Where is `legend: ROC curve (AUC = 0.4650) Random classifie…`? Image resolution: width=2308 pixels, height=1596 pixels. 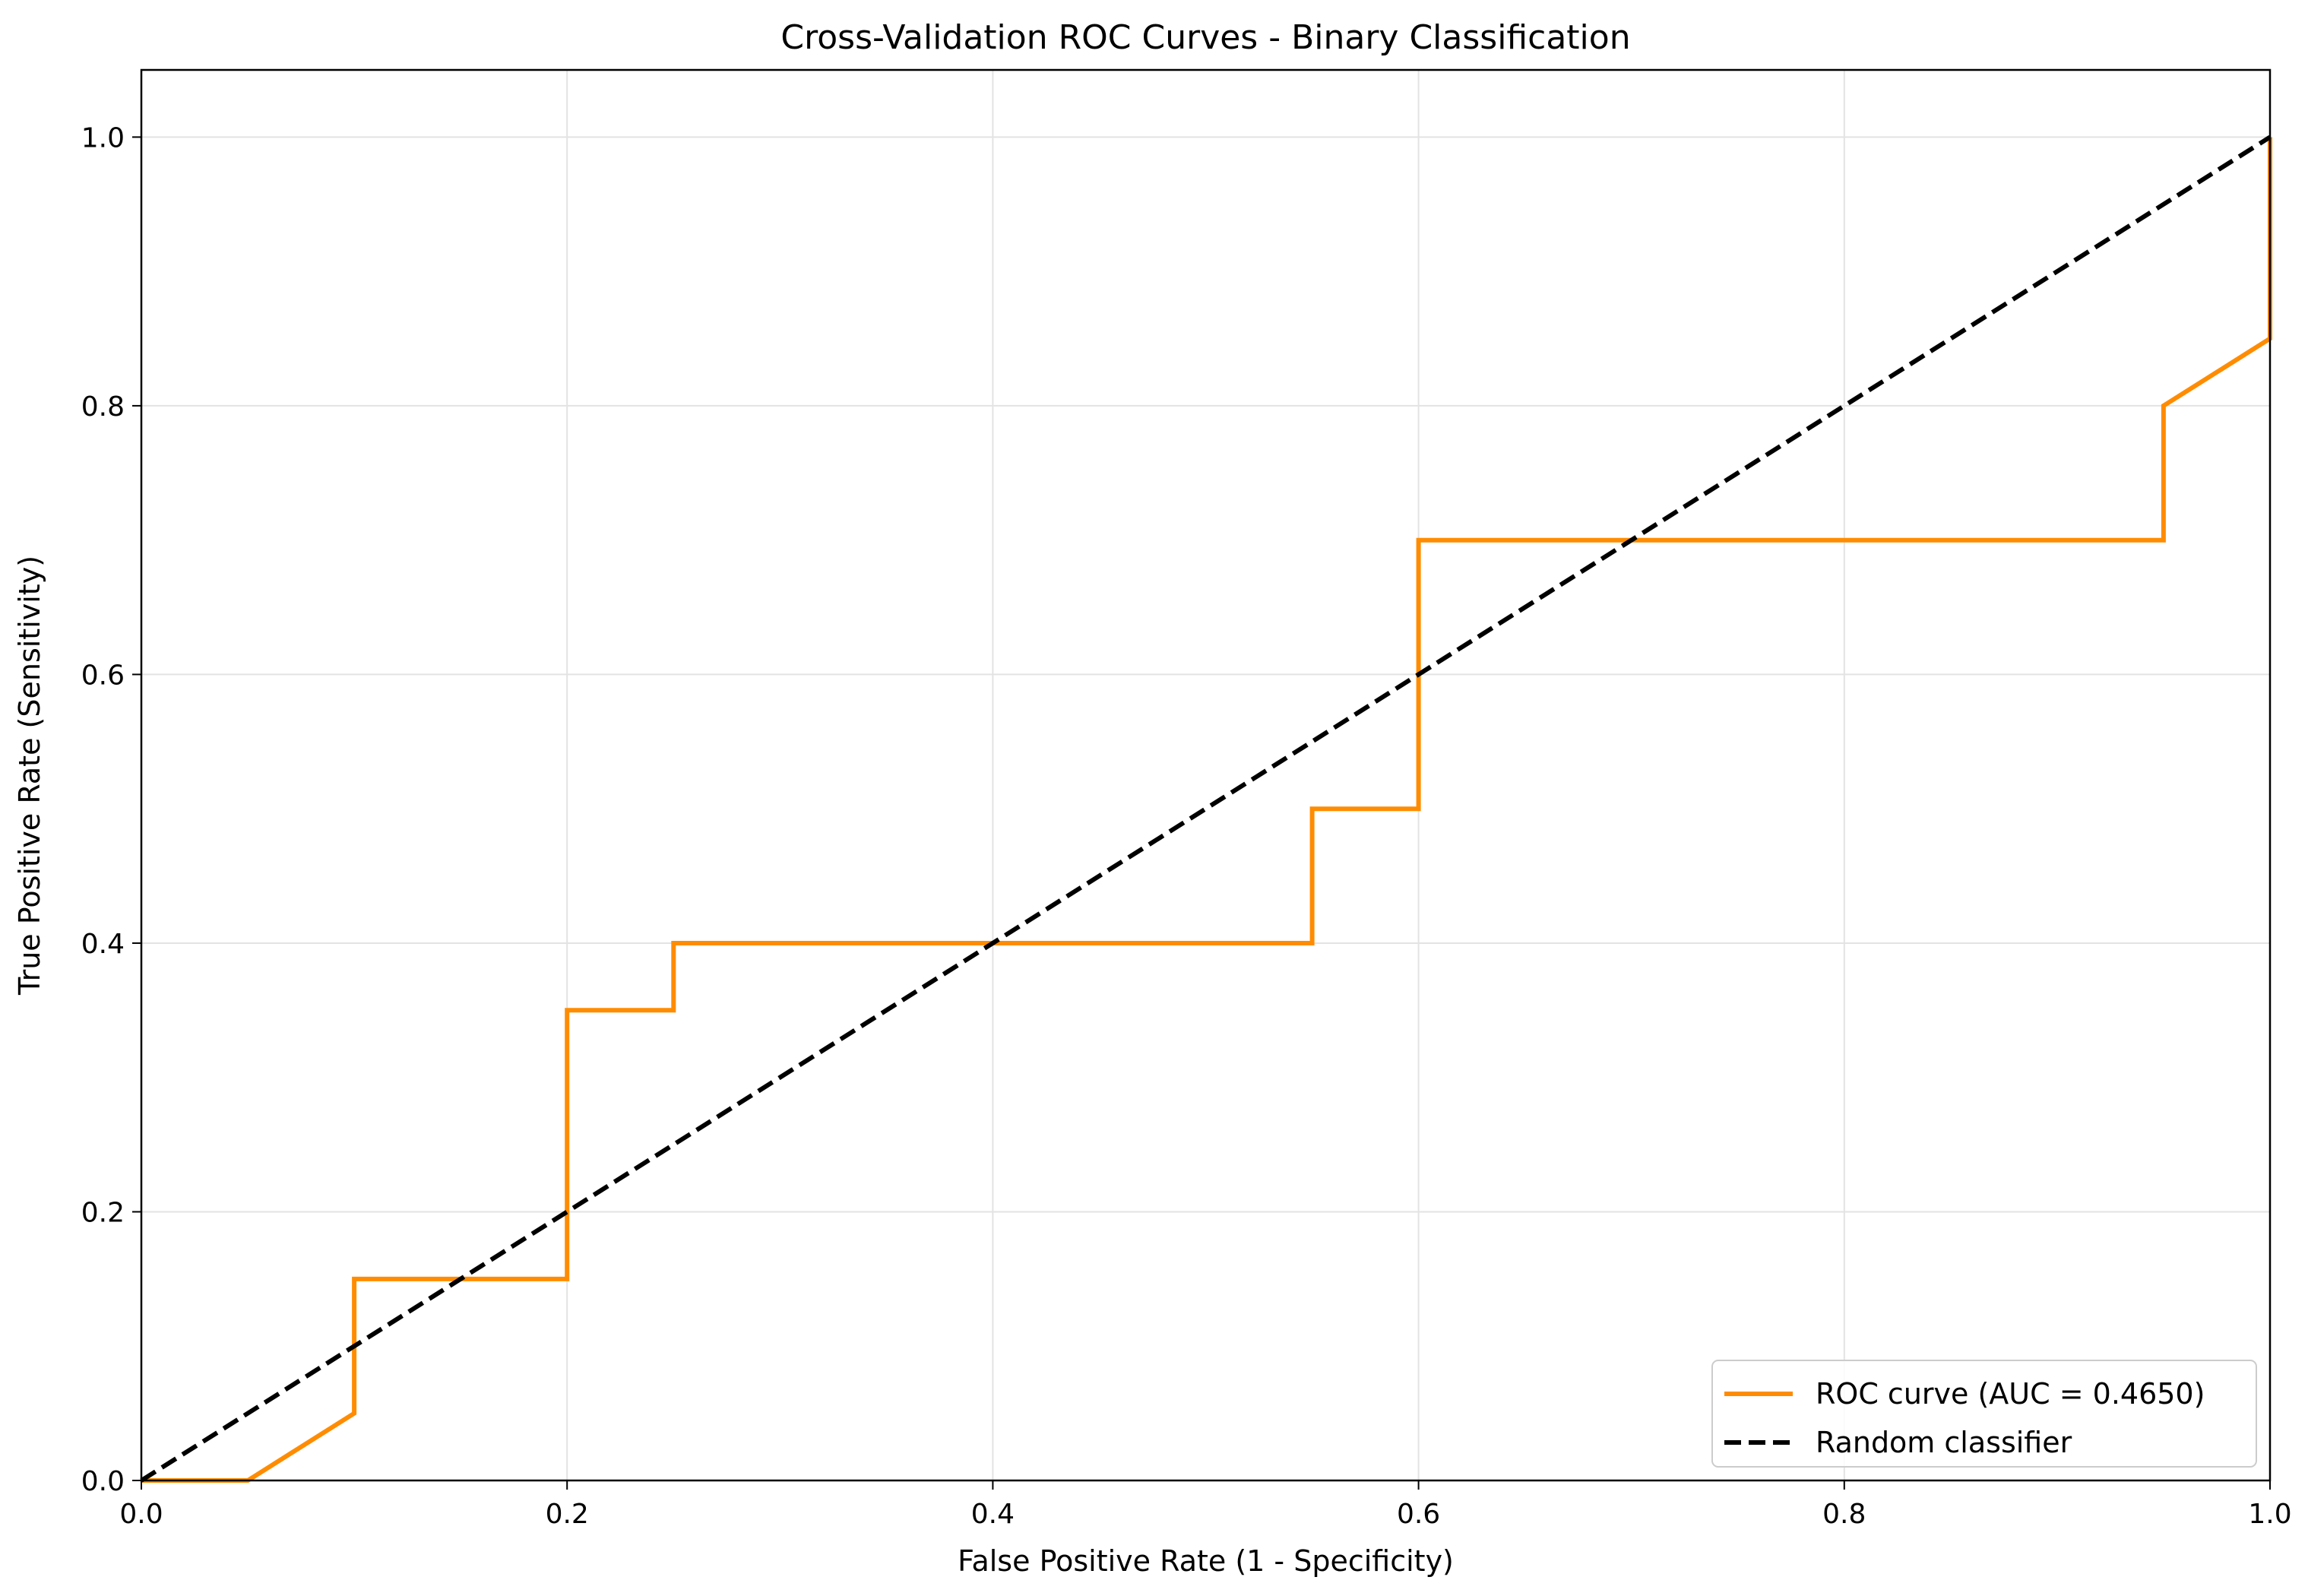
legend: ROC curve (AUC = 0.4650) Random classifie… is located at coordinates (1984, 1414).